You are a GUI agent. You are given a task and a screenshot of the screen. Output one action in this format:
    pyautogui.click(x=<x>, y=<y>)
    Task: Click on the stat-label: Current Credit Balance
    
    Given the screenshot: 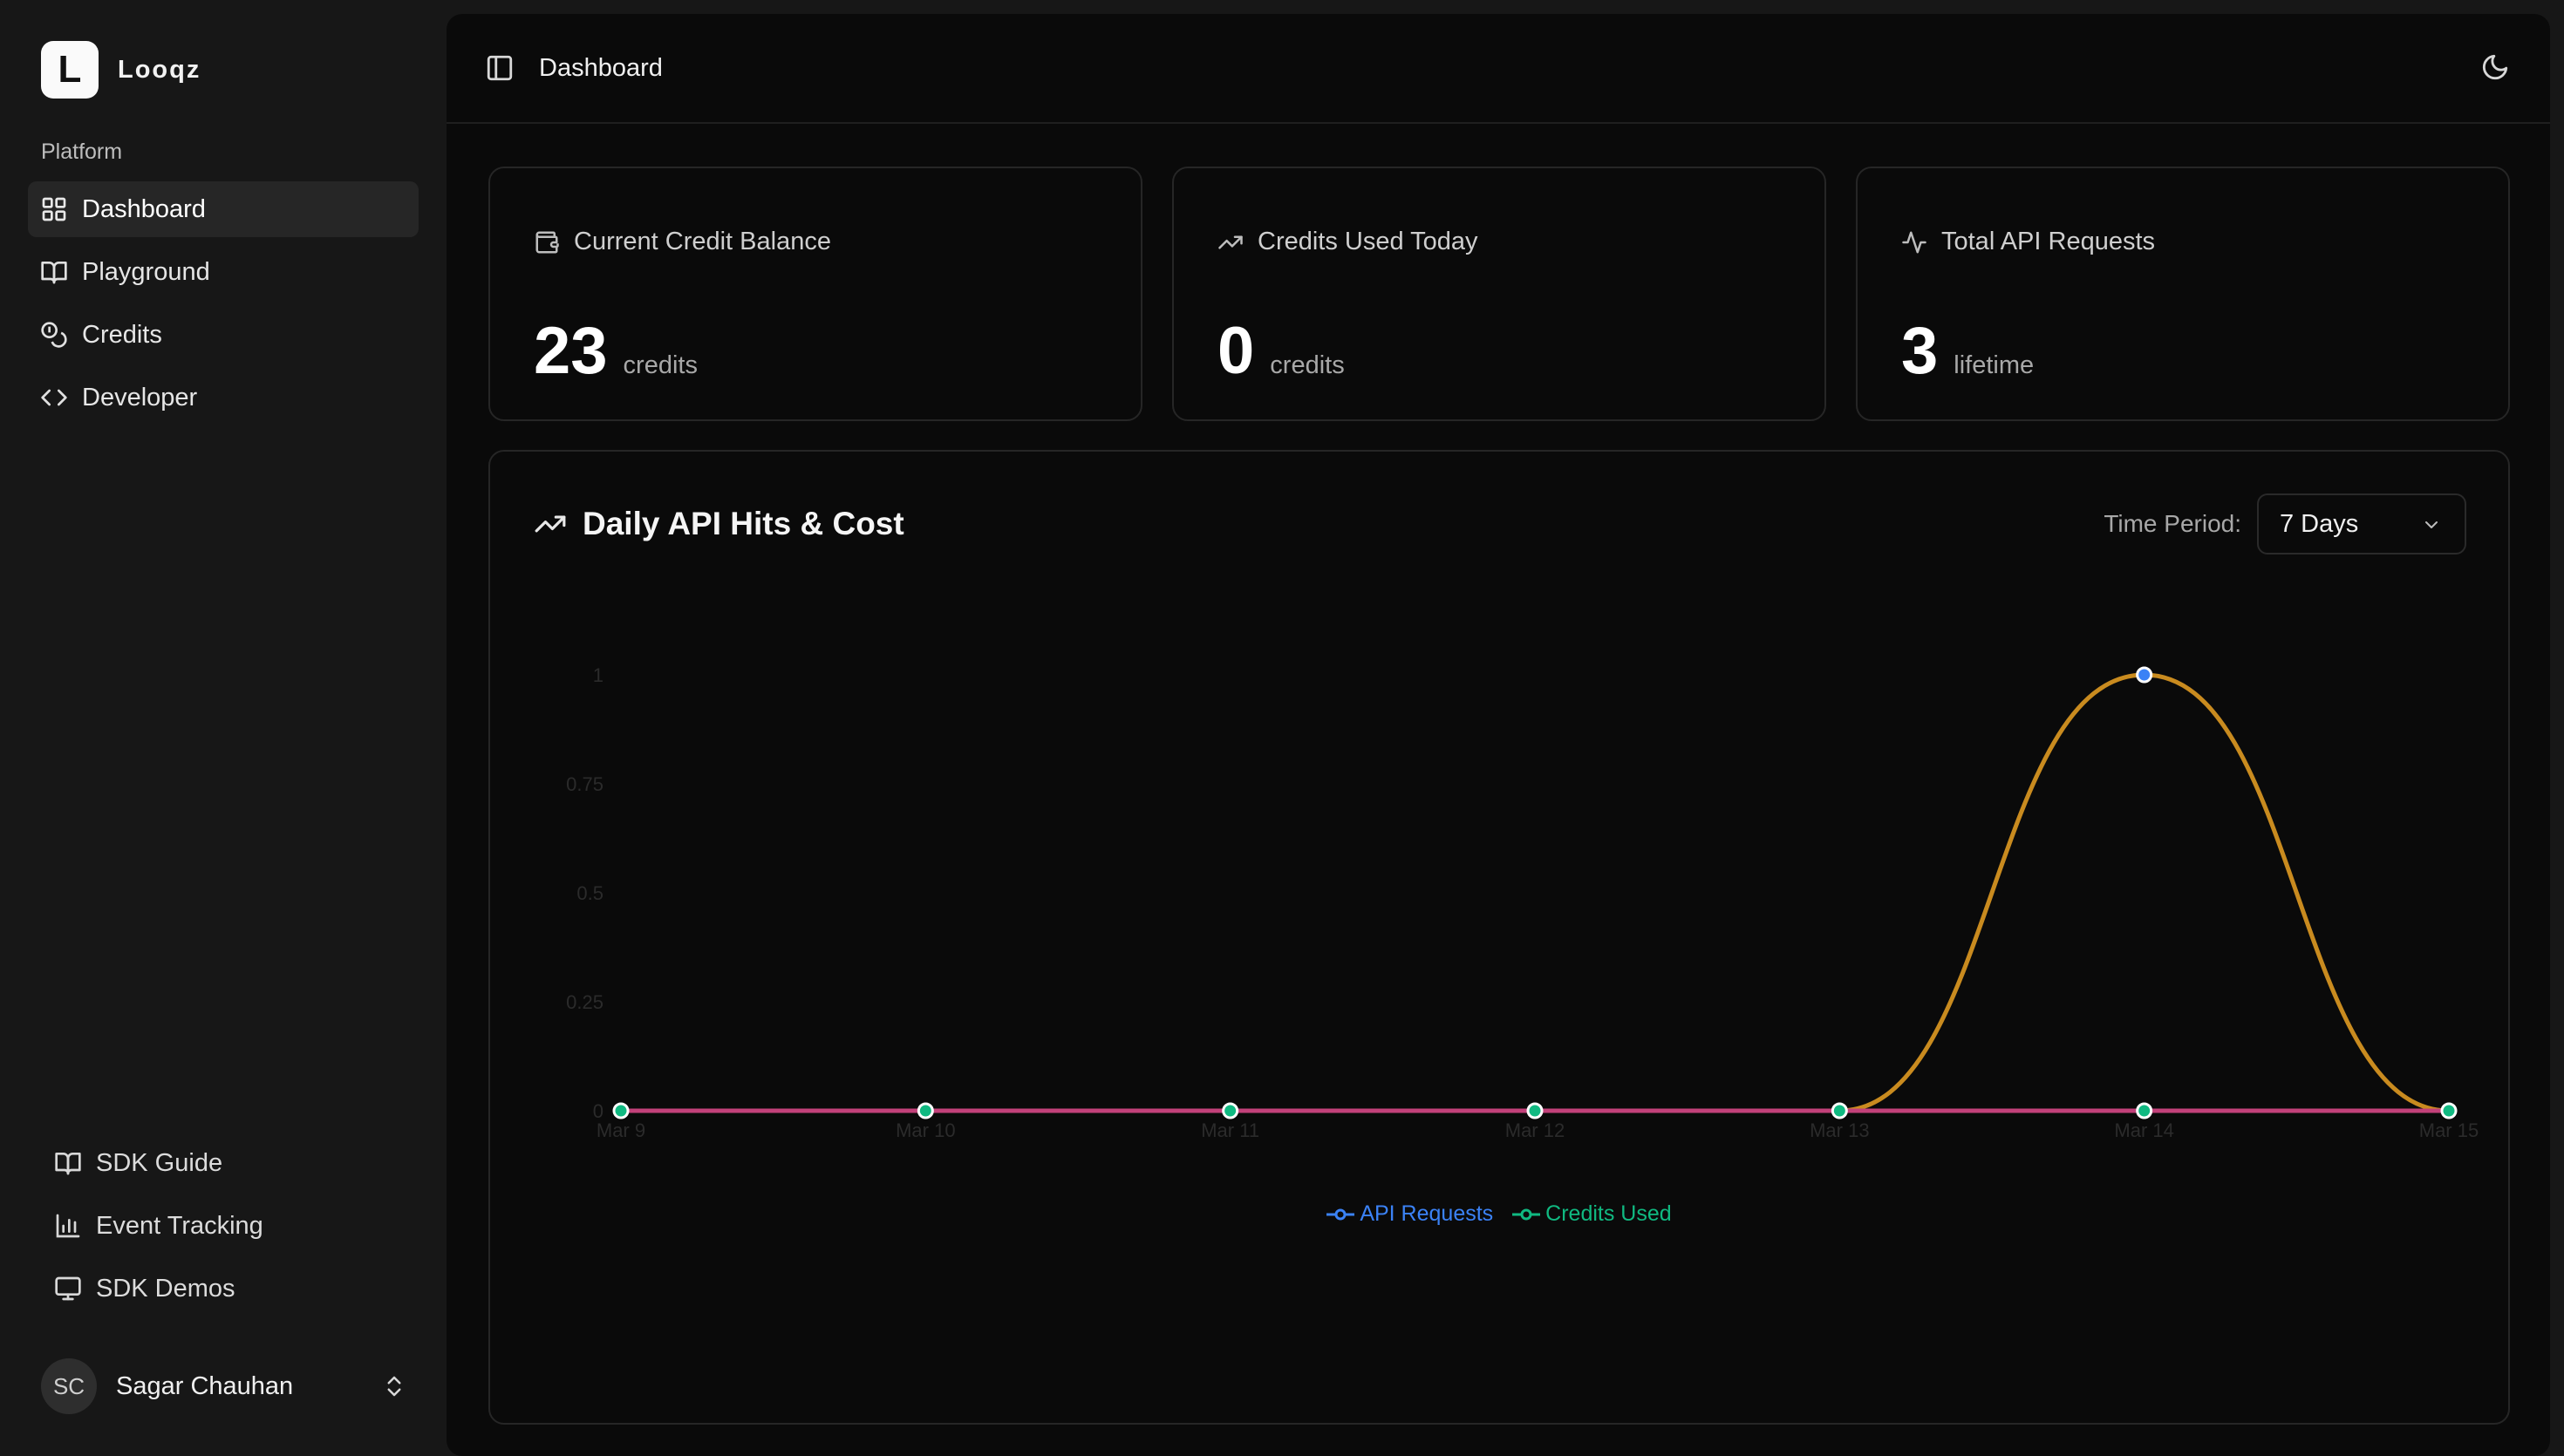 What is the action you would take?
    pyautogui.click(x=702, y=241)
    